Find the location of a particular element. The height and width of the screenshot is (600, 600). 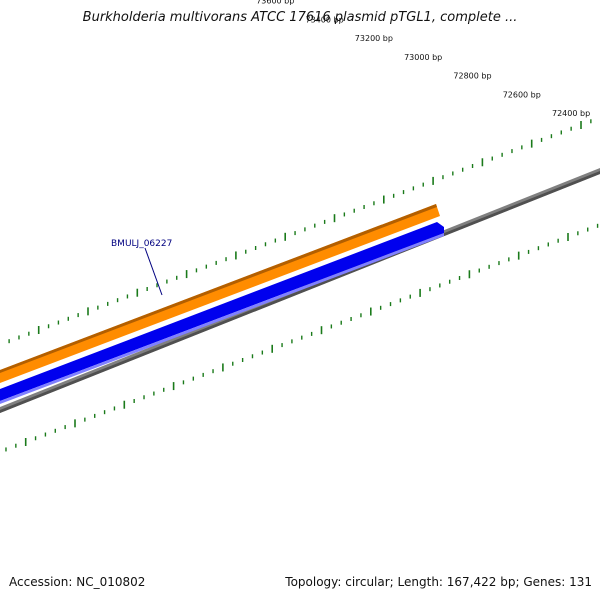

ruler-tick-label: 72600 bp is located at coordinates (522, 94).